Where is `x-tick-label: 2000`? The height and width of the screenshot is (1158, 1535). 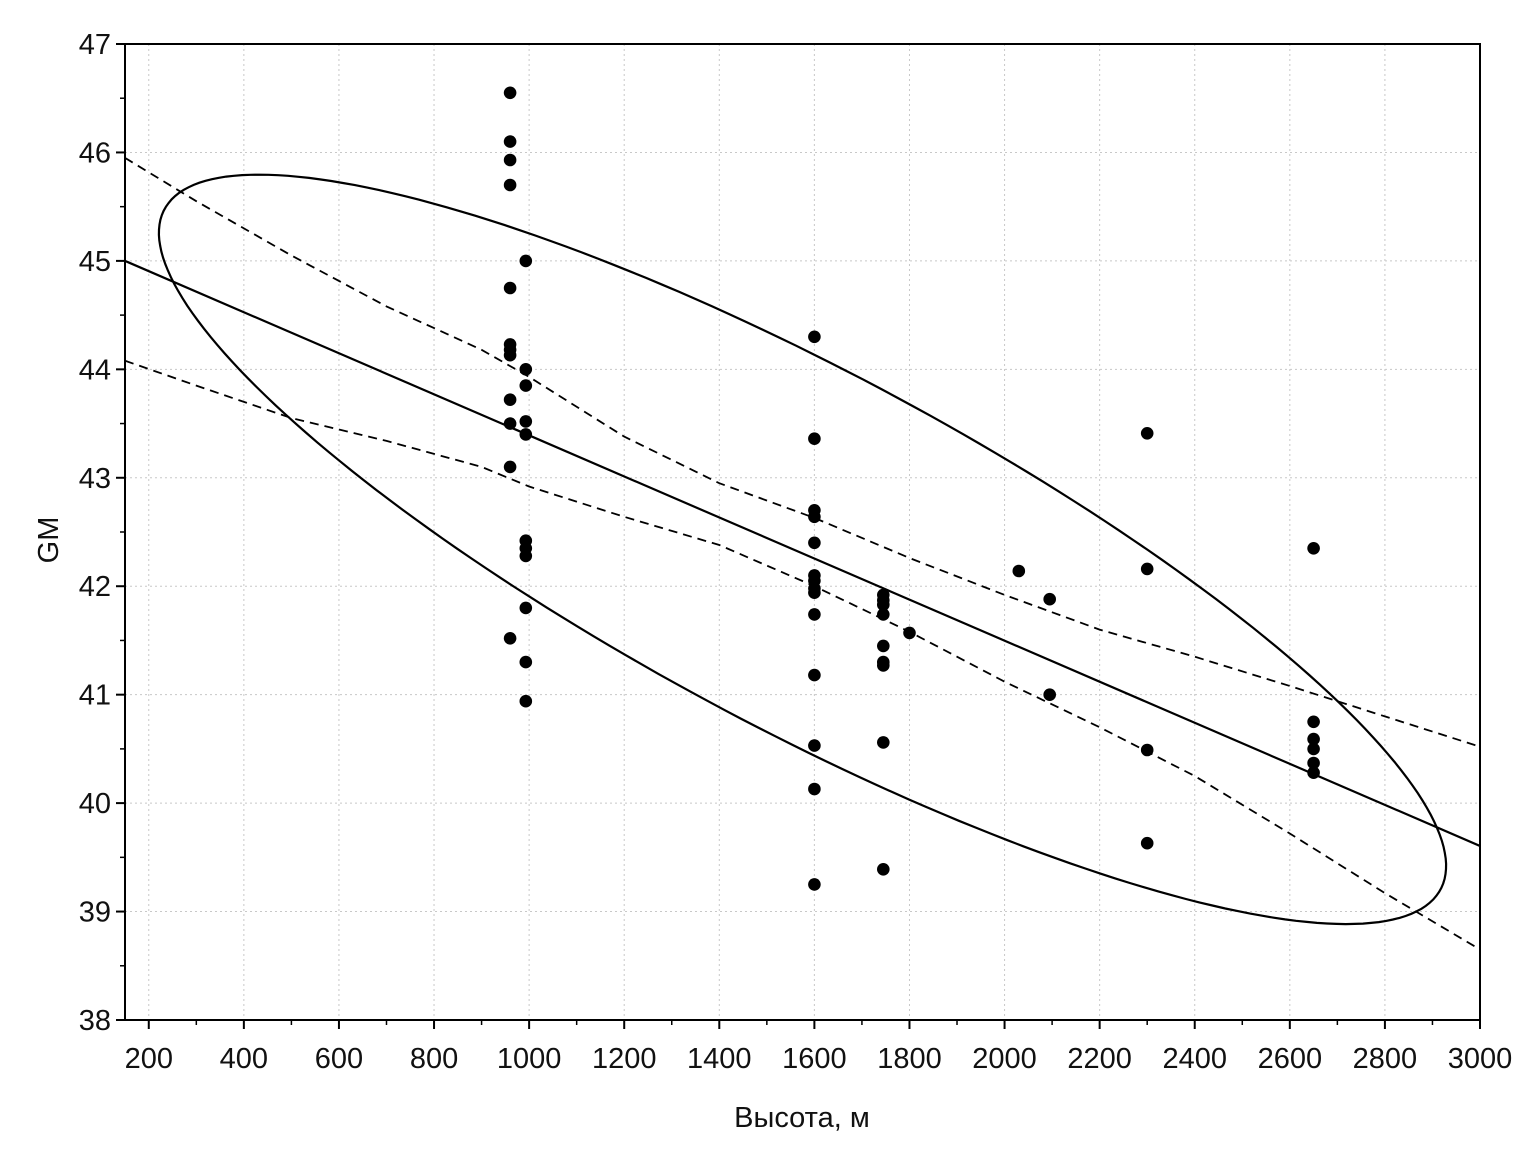 x-tick-label: 2000 is located at coordinates (1004, 1059).